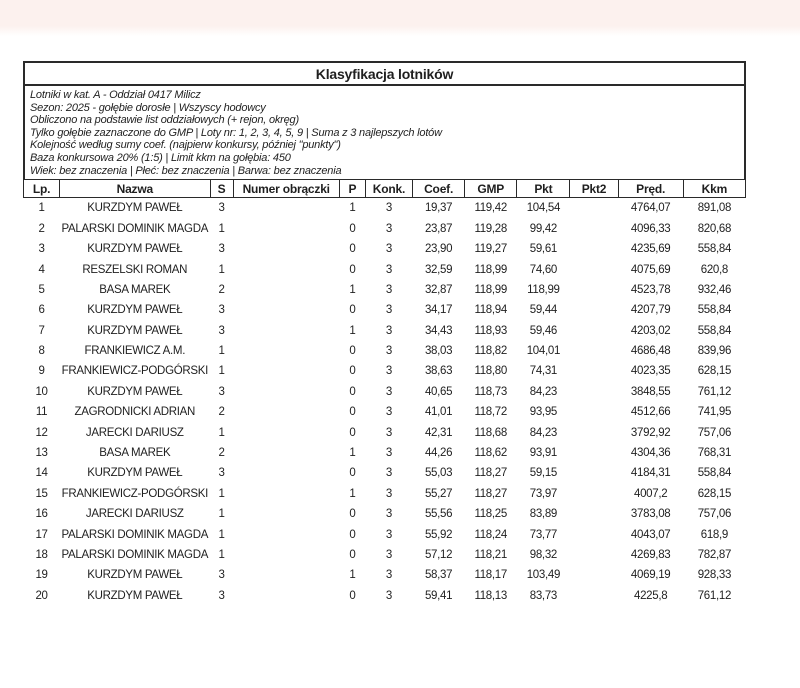 The width and height of the screenshot is (800, 688). Describe the element at coordinates (714, 554) in the screenshot. I see `table-cell: 782,87` at that location.